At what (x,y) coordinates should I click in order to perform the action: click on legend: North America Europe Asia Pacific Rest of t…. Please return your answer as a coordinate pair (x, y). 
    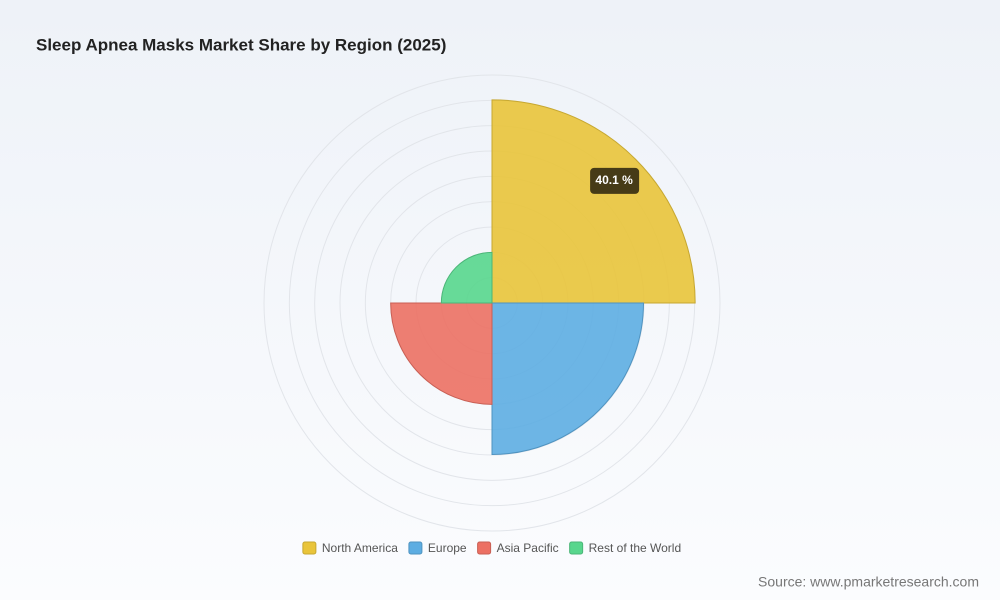
    Looking at the image, I should click on (491, 548).